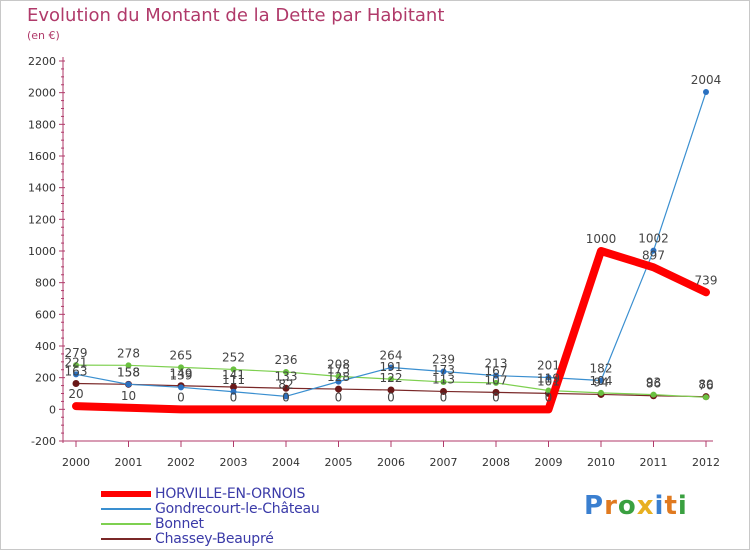  Describe the element at coordinates (126, 509) in the screenshot. I see `legend-swatch-gondrecourt` at that location.